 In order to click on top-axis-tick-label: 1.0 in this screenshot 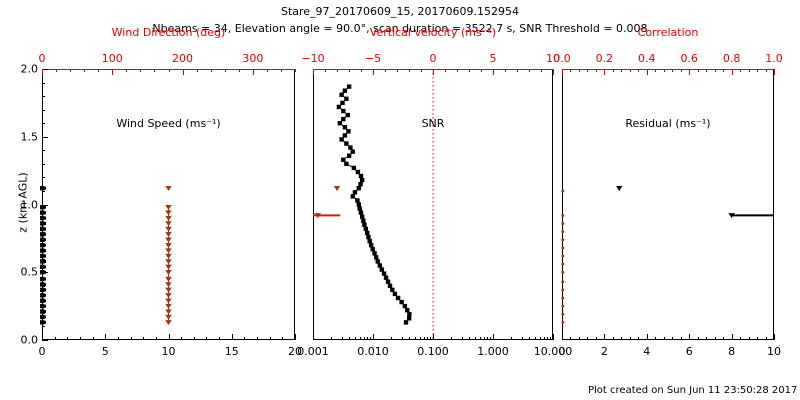, I will do `click(774, 58)`.